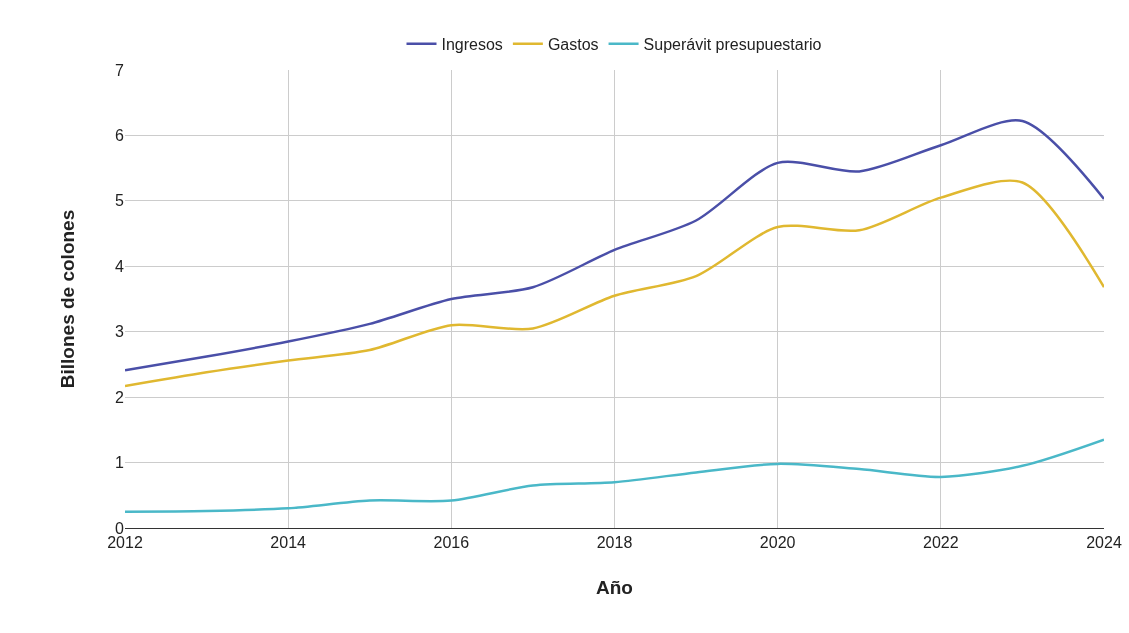 The height and width of the screenshot is (633, 1129). I want to click on y-tick-label: 5, so click(120, 201).